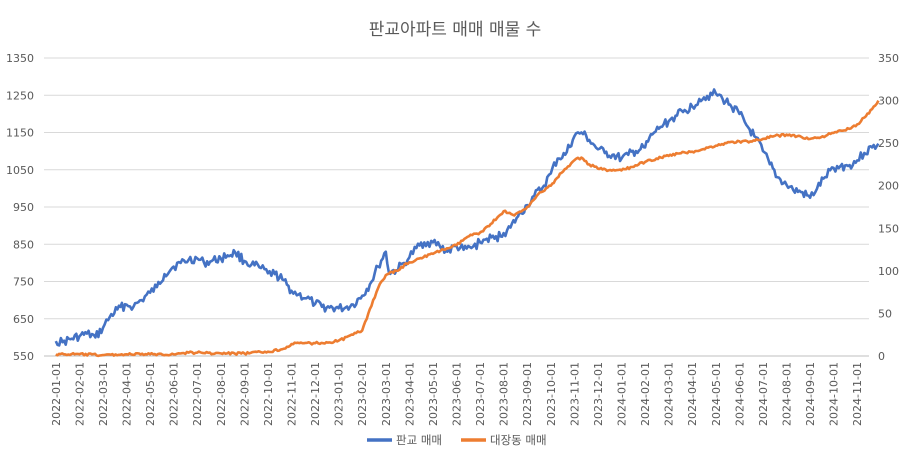 The image size is (910, 465). I want to click on legend: 판교 매매 대장동 매매, so click(457, 440).